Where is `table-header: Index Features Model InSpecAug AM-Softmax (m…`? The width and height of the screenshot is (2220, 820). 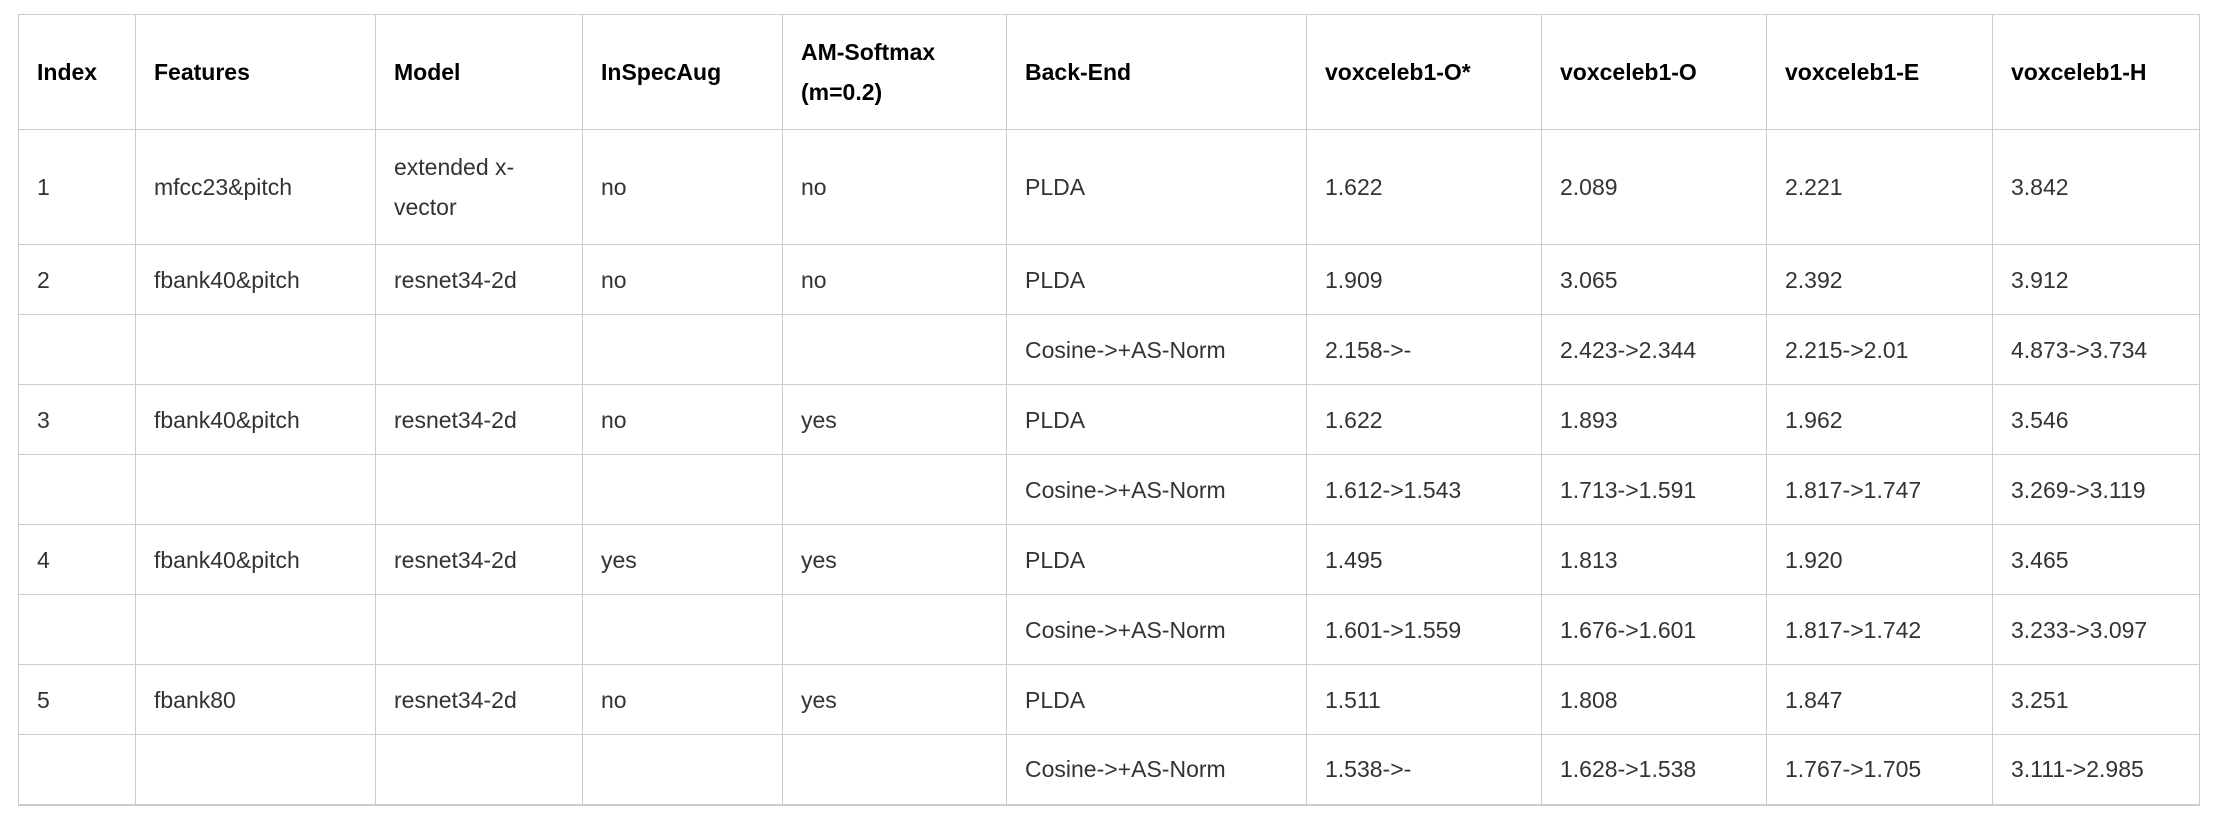
table-header: Index Features Model InSpecAug AM-Softmax (m… is located at coordinates (1109, 72).